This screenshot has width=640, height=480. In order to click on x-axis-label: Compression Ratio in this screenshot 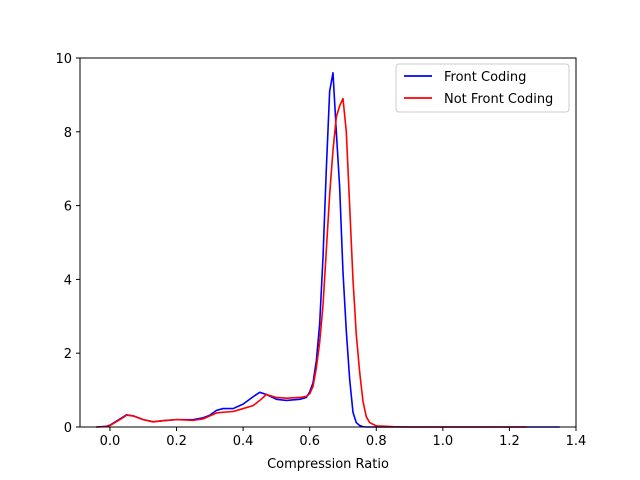, I will do `click(328, 464)`.